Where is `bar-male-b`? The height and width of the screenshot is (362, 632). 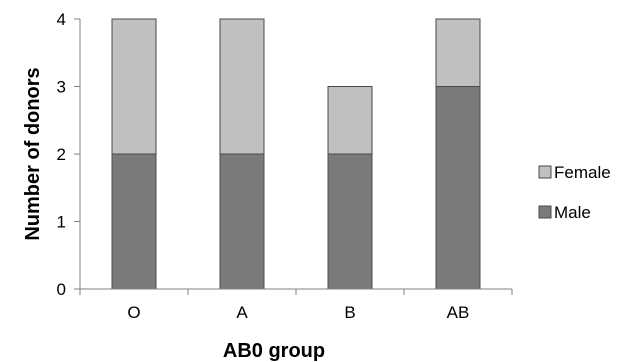
bar-male-b is located at coordinates (350, 221).